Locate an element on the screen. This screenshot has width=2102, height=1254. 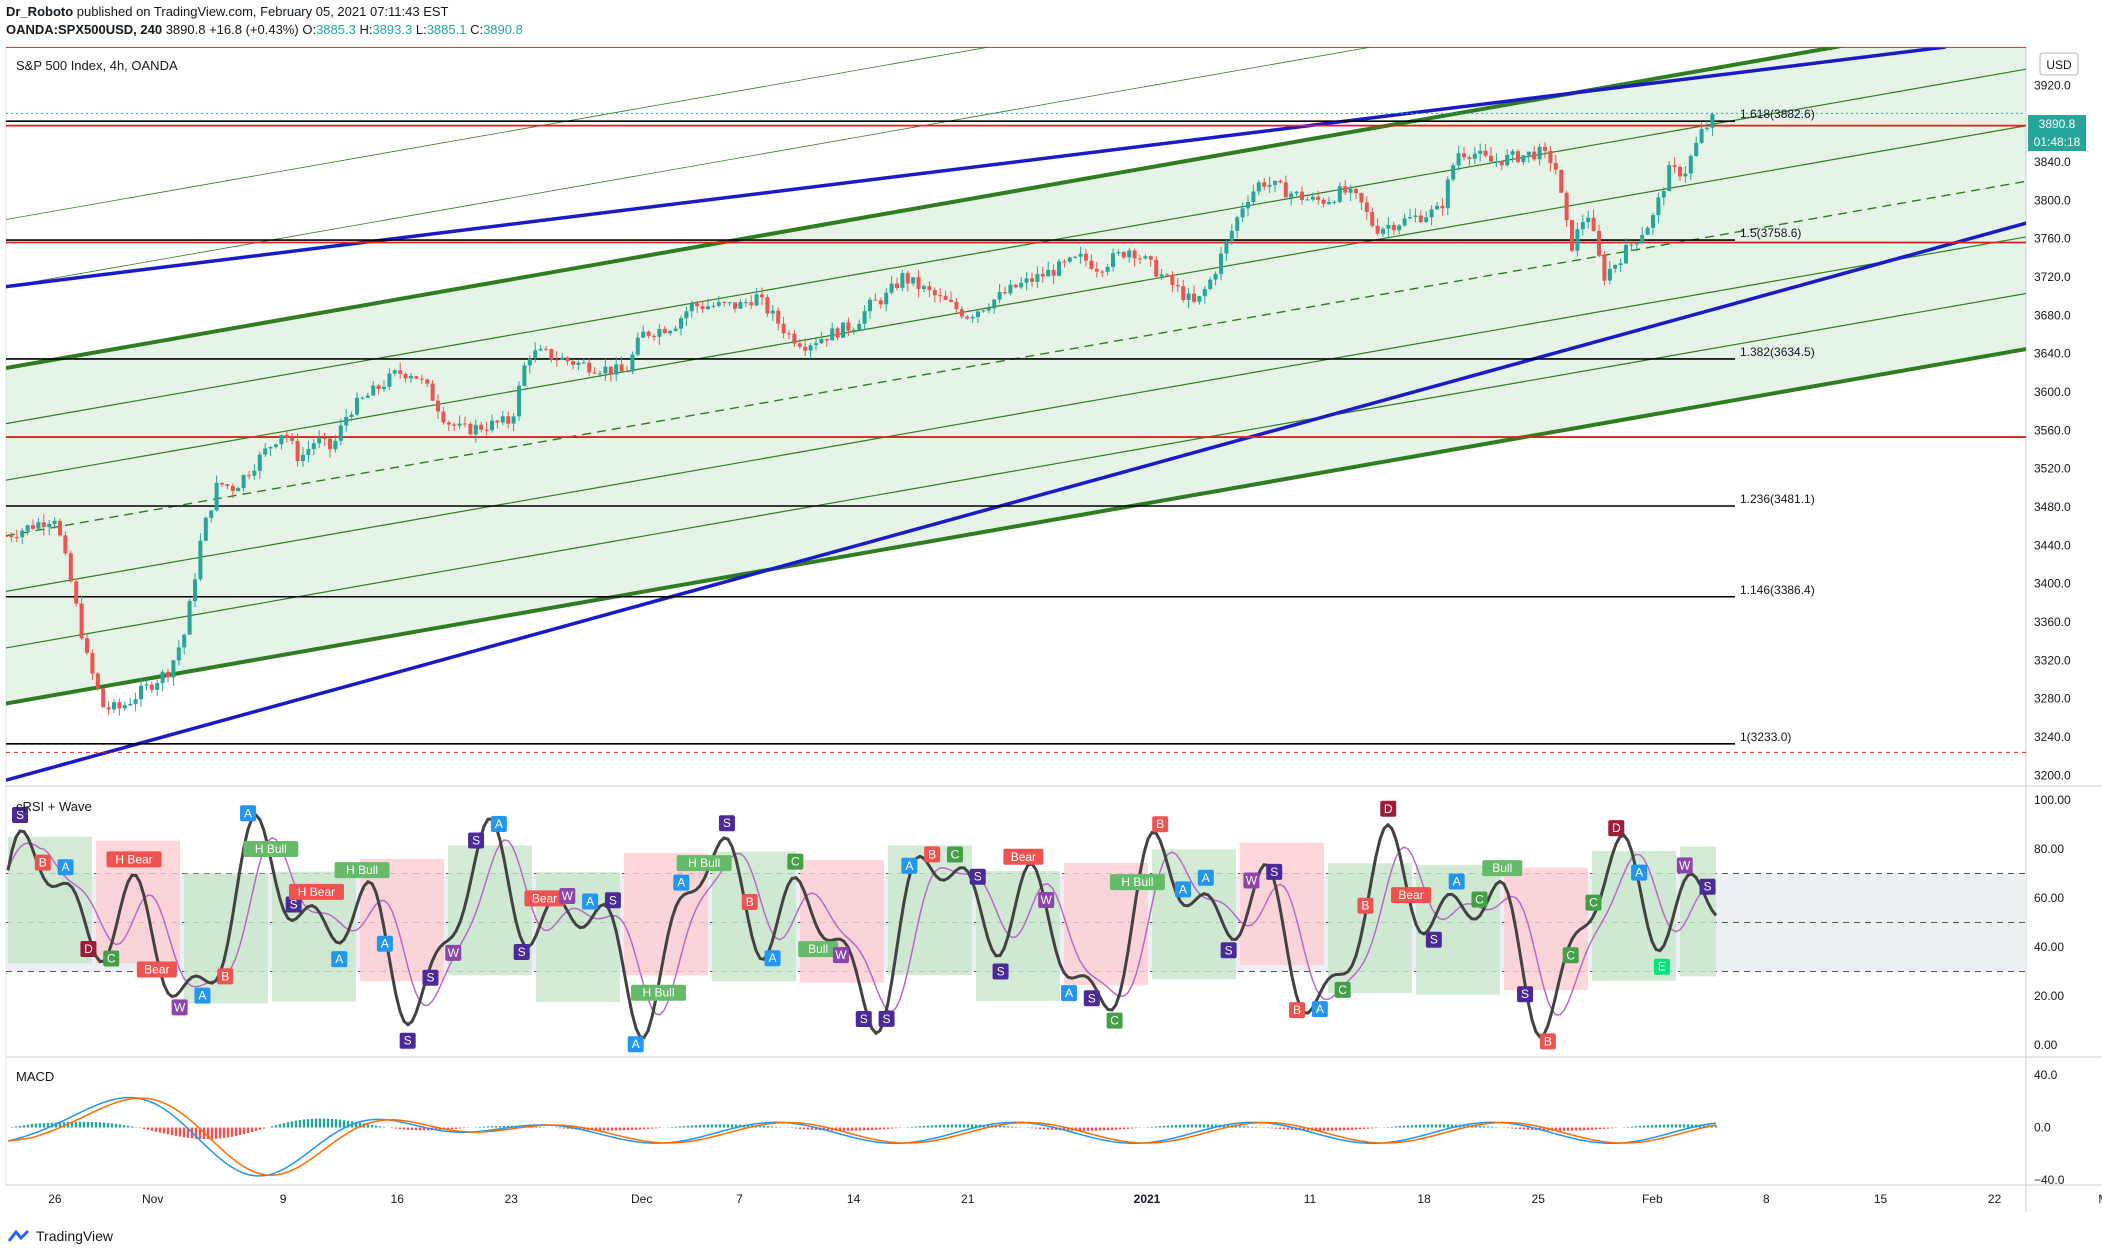
currency-button: USD is located at coordinates (2059, 64).